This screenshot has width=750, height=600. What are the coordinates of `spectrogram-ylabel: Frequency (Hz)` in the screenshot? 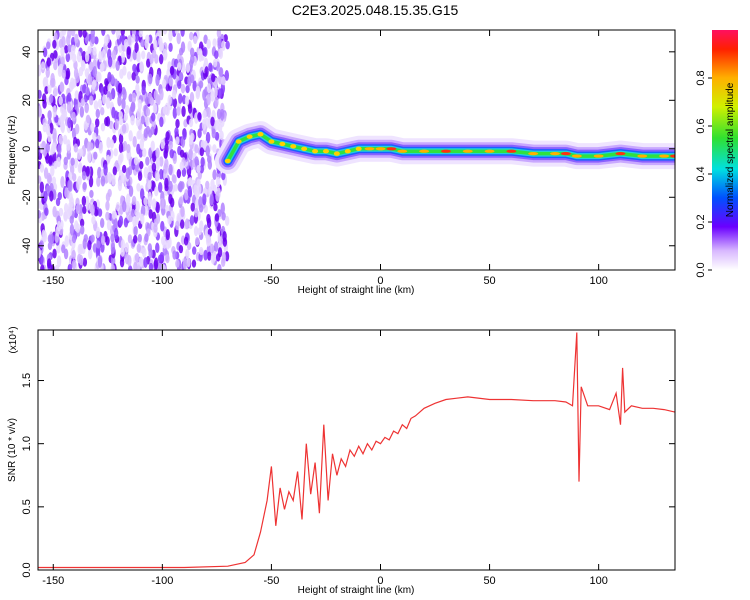 It's located at (12, 150).